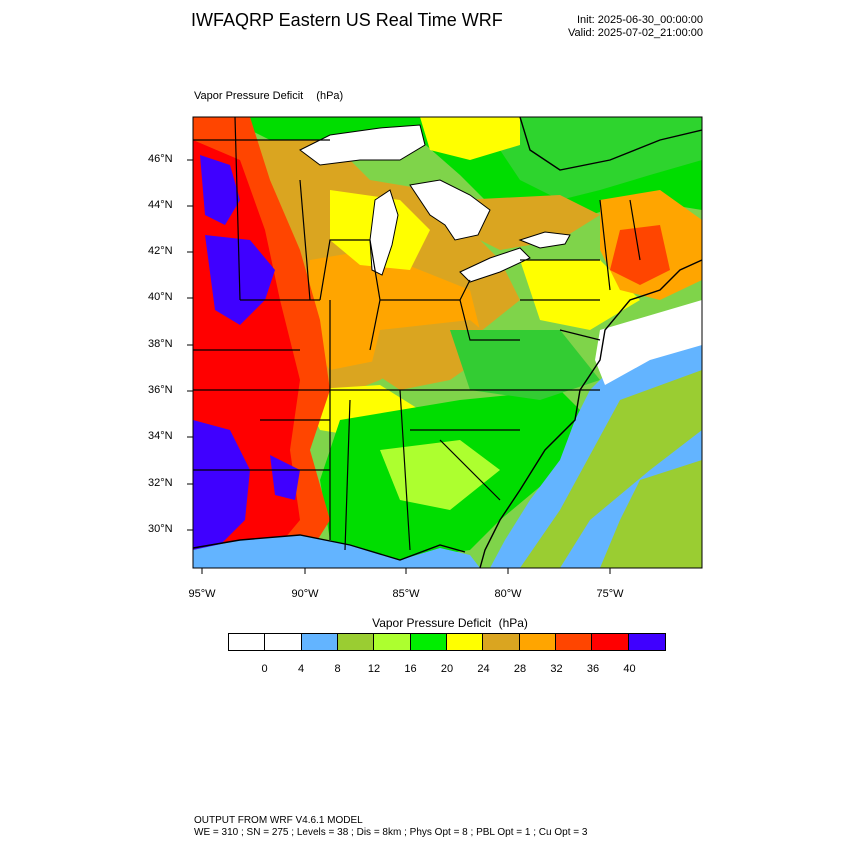 Image resolution: width=850 pixels, height=850 pixels. I want to click on colorbar-label-6: 24, so click(483, 669).